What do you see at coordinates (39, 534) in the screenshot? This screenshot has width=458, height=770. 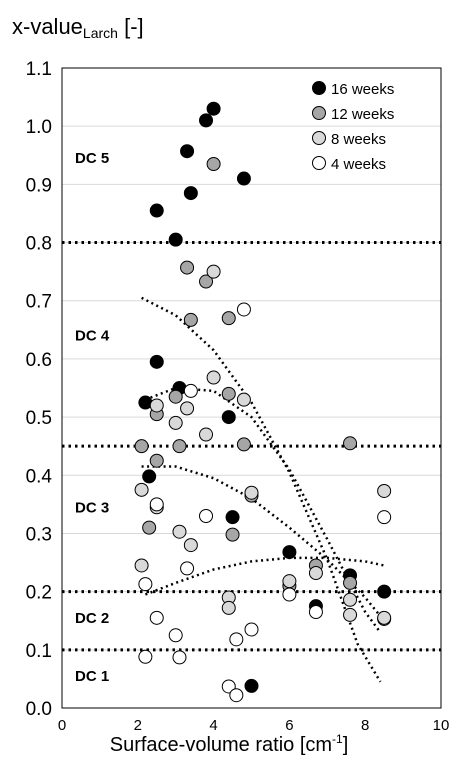 I see `y-tick-label: 0.3` at bounding box center [39, 534].